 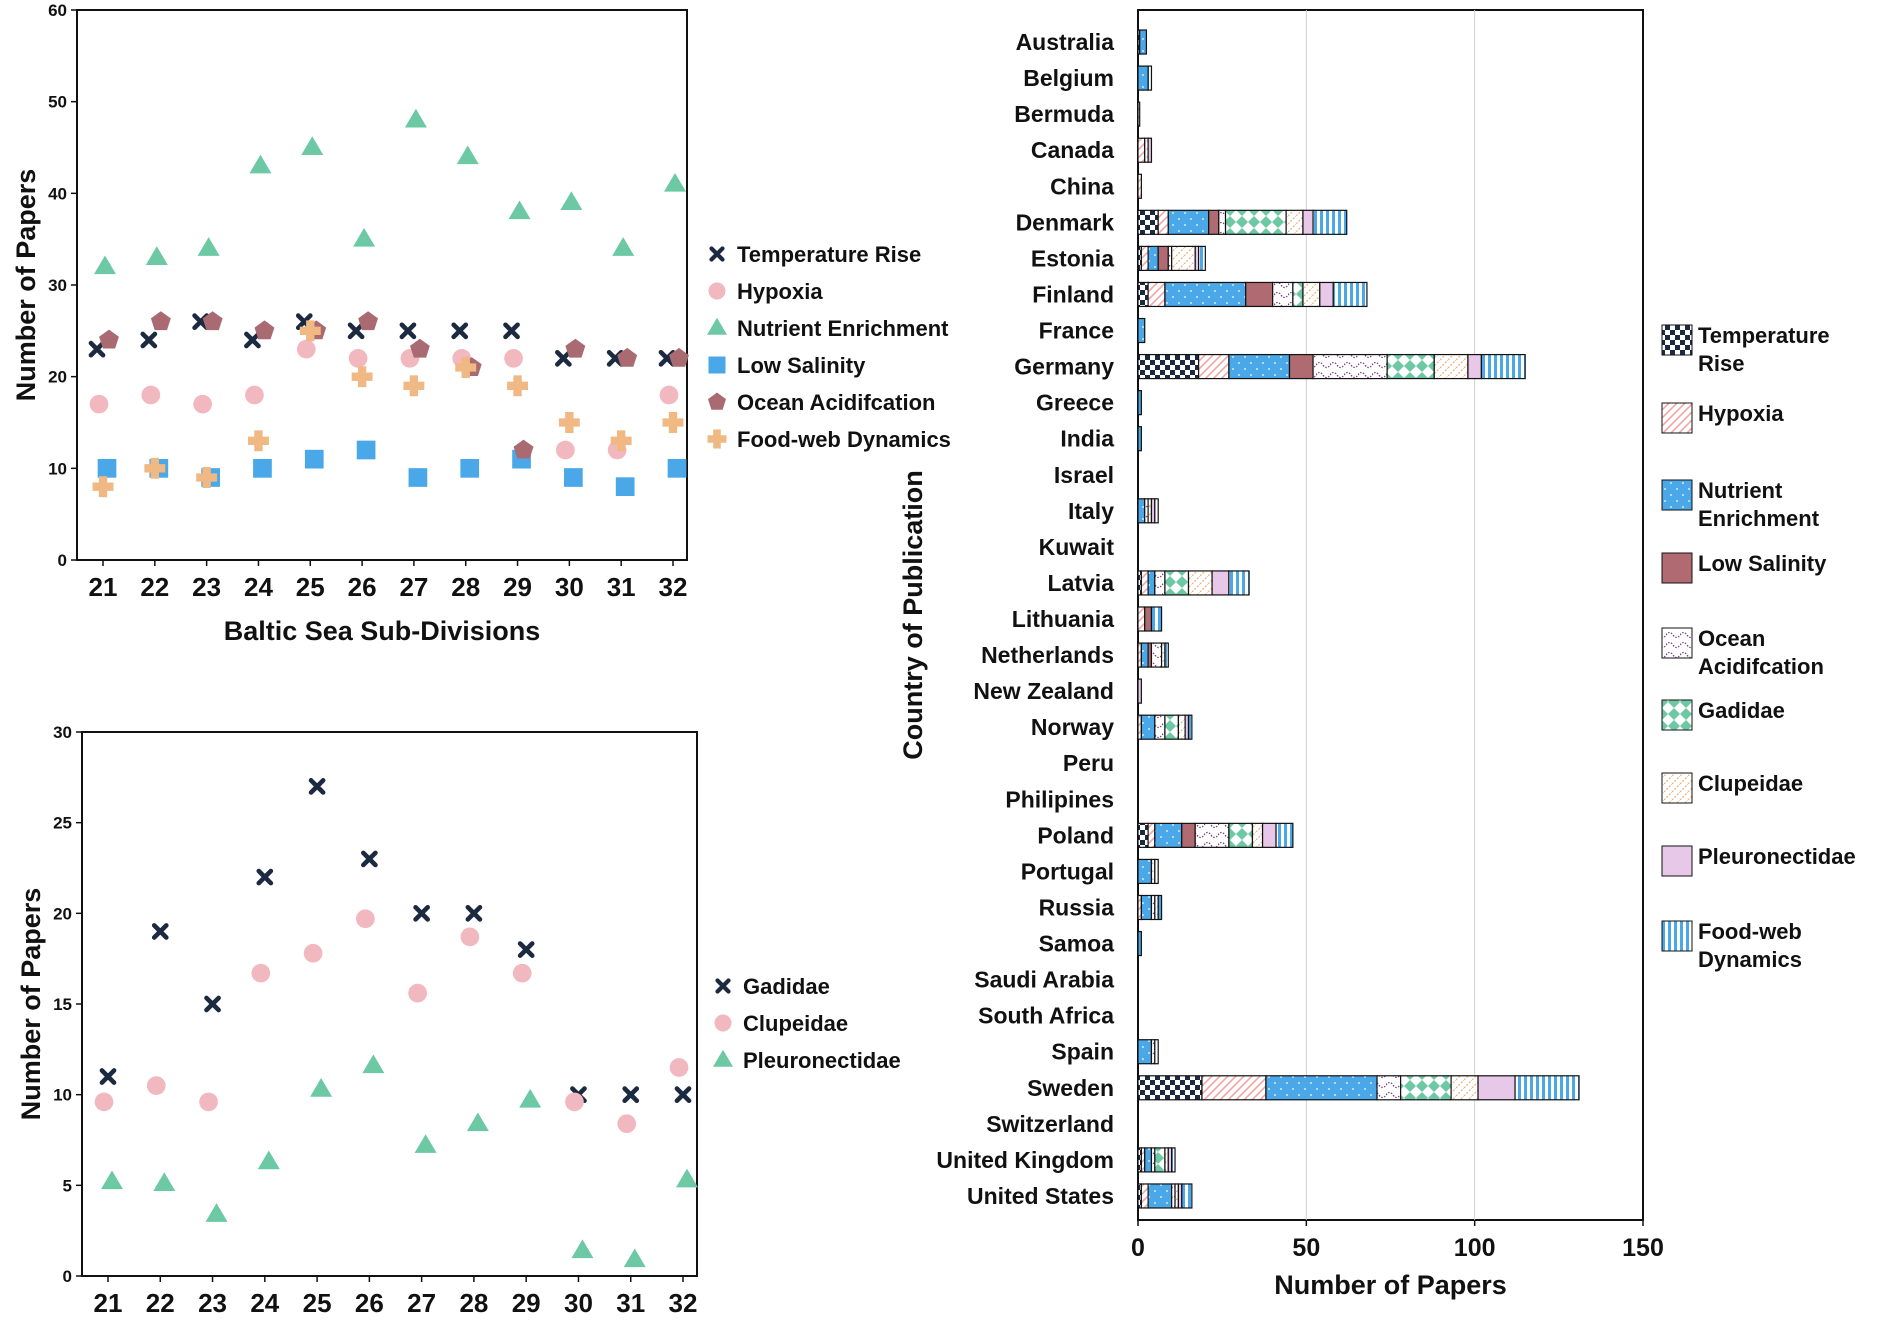 I want to click on bar-sweden-gadidae, so click(x=1425, y=1088).